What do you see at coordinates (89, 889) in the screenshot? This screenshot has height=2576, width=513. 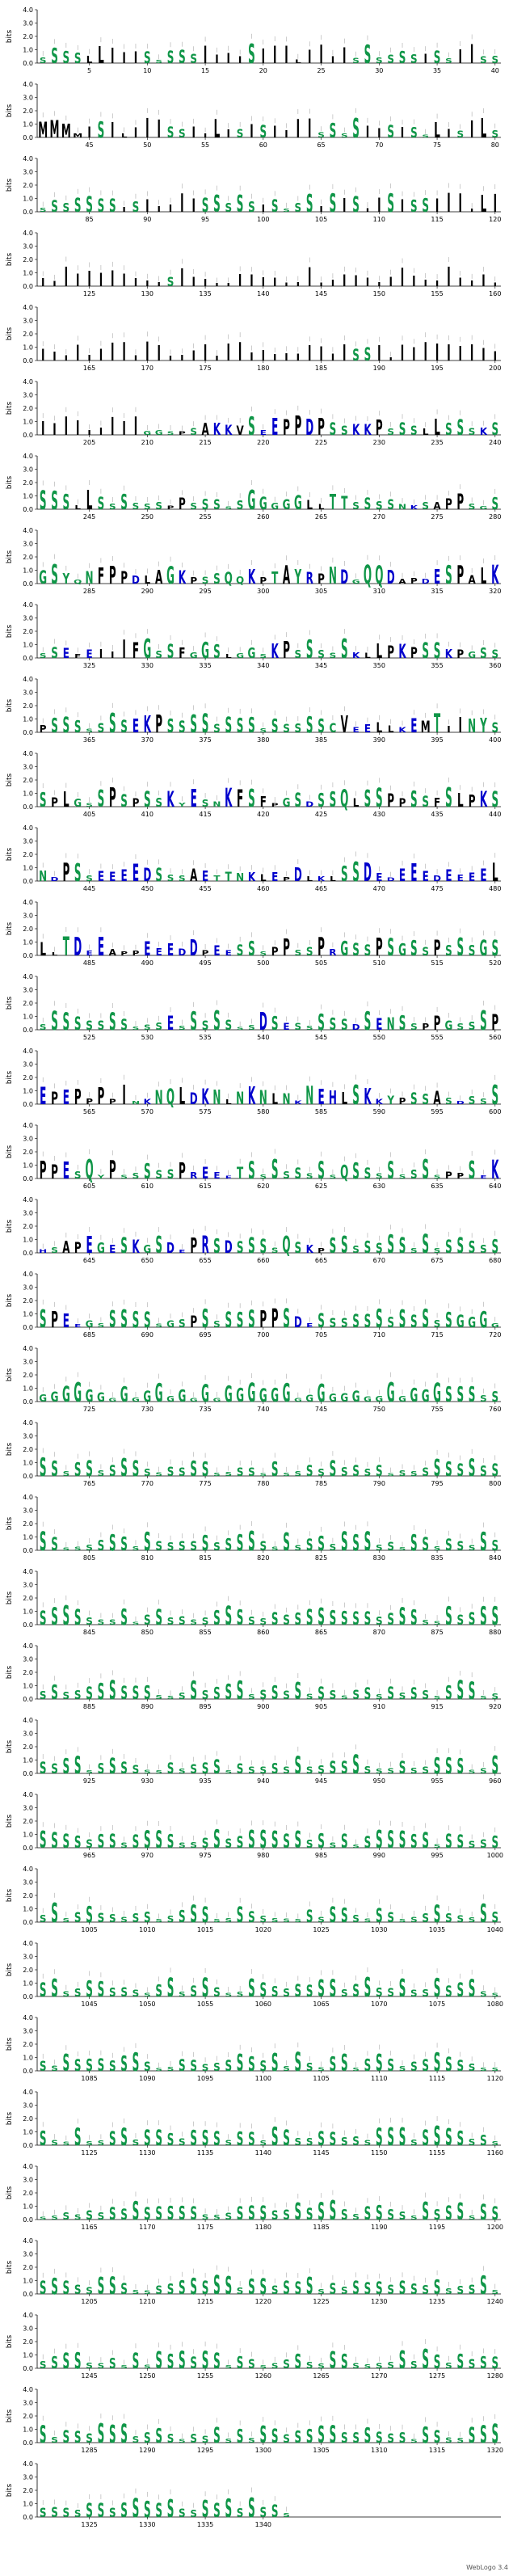 I see `x-tick-label: 445` at bounding box center [89, 889].